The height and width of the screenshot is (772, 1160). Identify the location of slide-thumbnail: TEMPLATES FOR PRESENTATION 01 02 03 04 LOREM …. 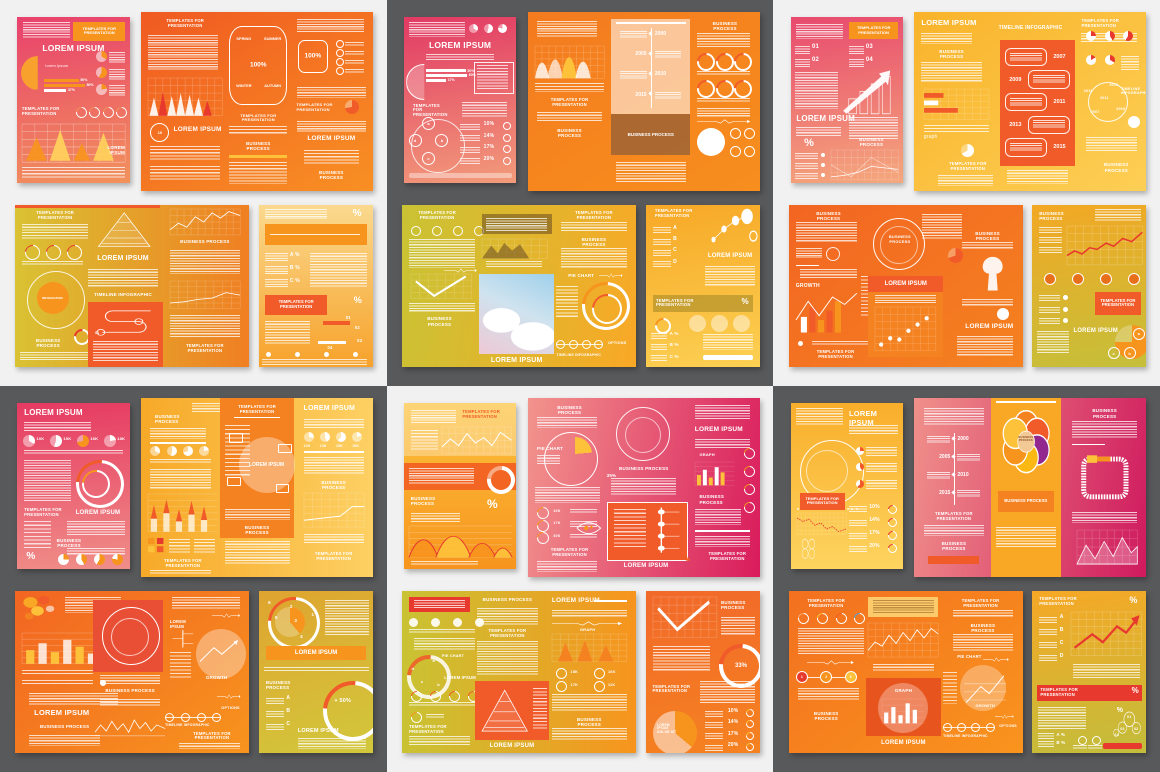
(846, 100).